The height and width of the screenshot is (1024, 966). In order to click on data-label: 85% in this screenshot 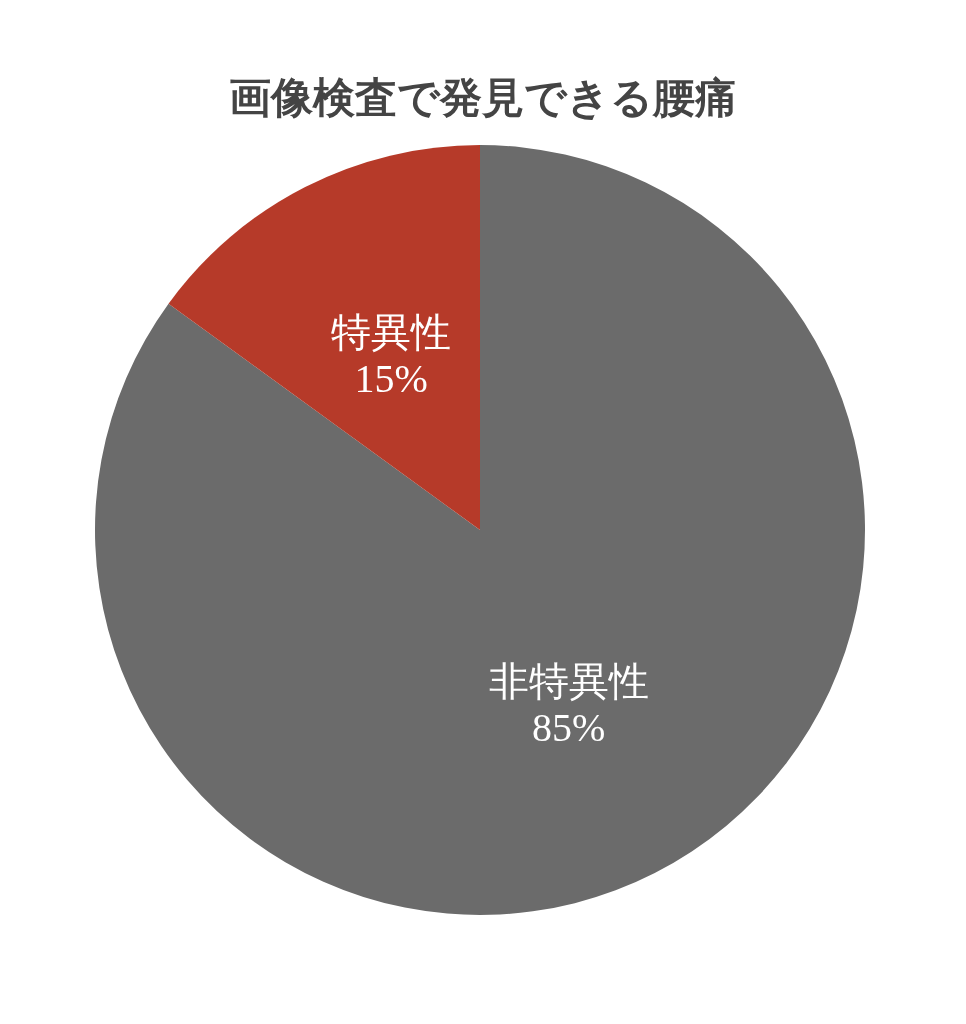, I will do `click(569, 727)`.